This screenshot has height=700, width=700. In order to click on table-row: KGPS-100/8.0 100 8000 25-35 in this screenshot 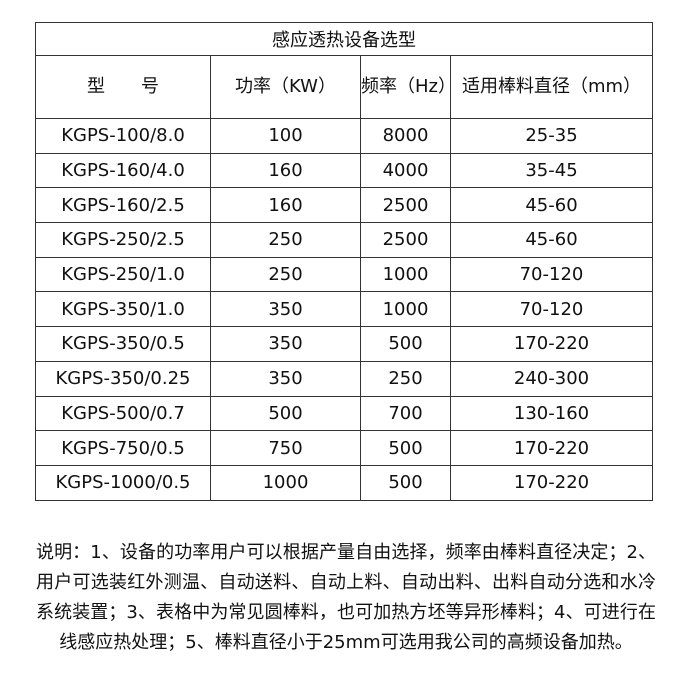, I will do `click(344, 136)`.